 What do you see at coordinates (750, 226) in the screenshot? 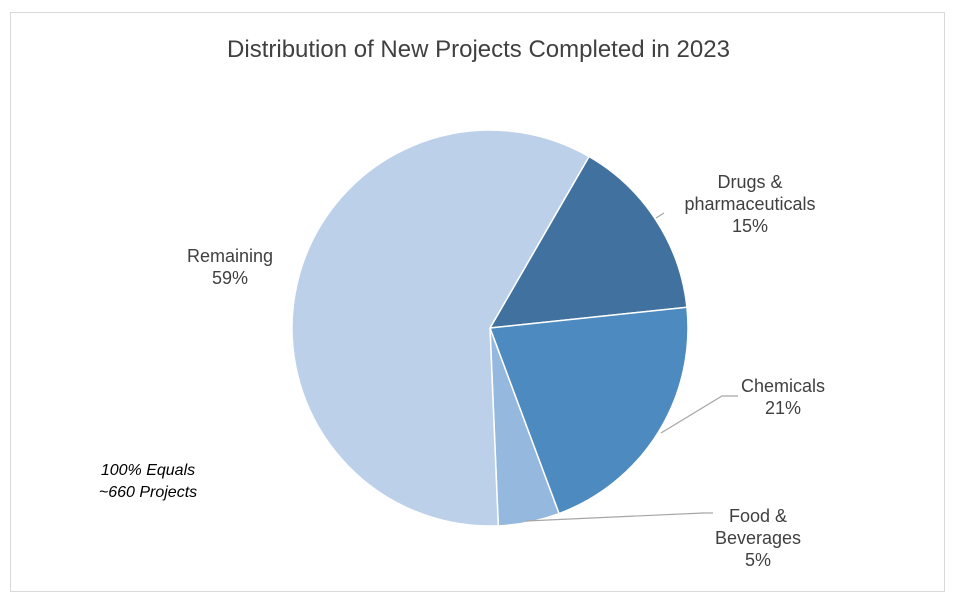
I see `slice-value-label: 15%` at bounding box center [750, 226].